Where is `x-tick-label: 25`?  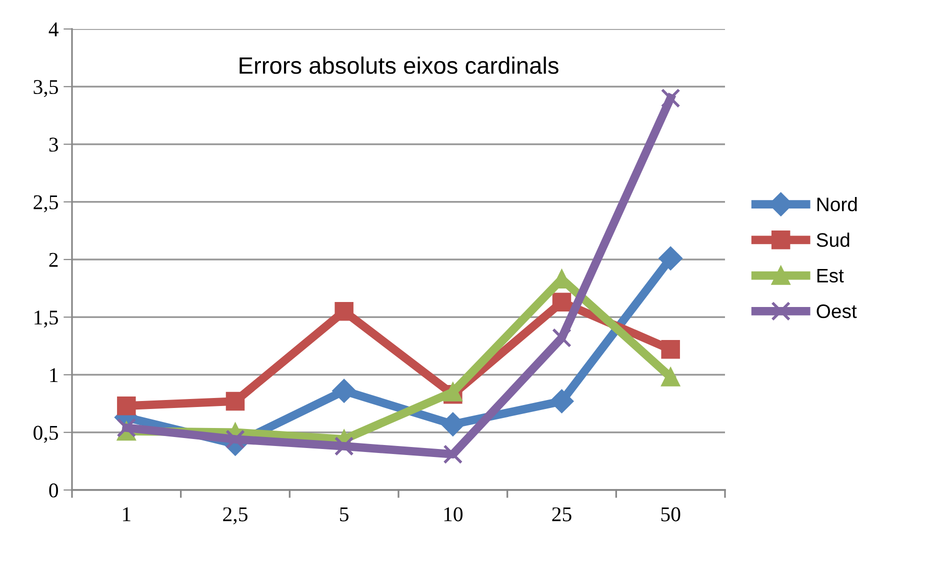 x-tick-label: 25 is located at coordinates (562, 514).